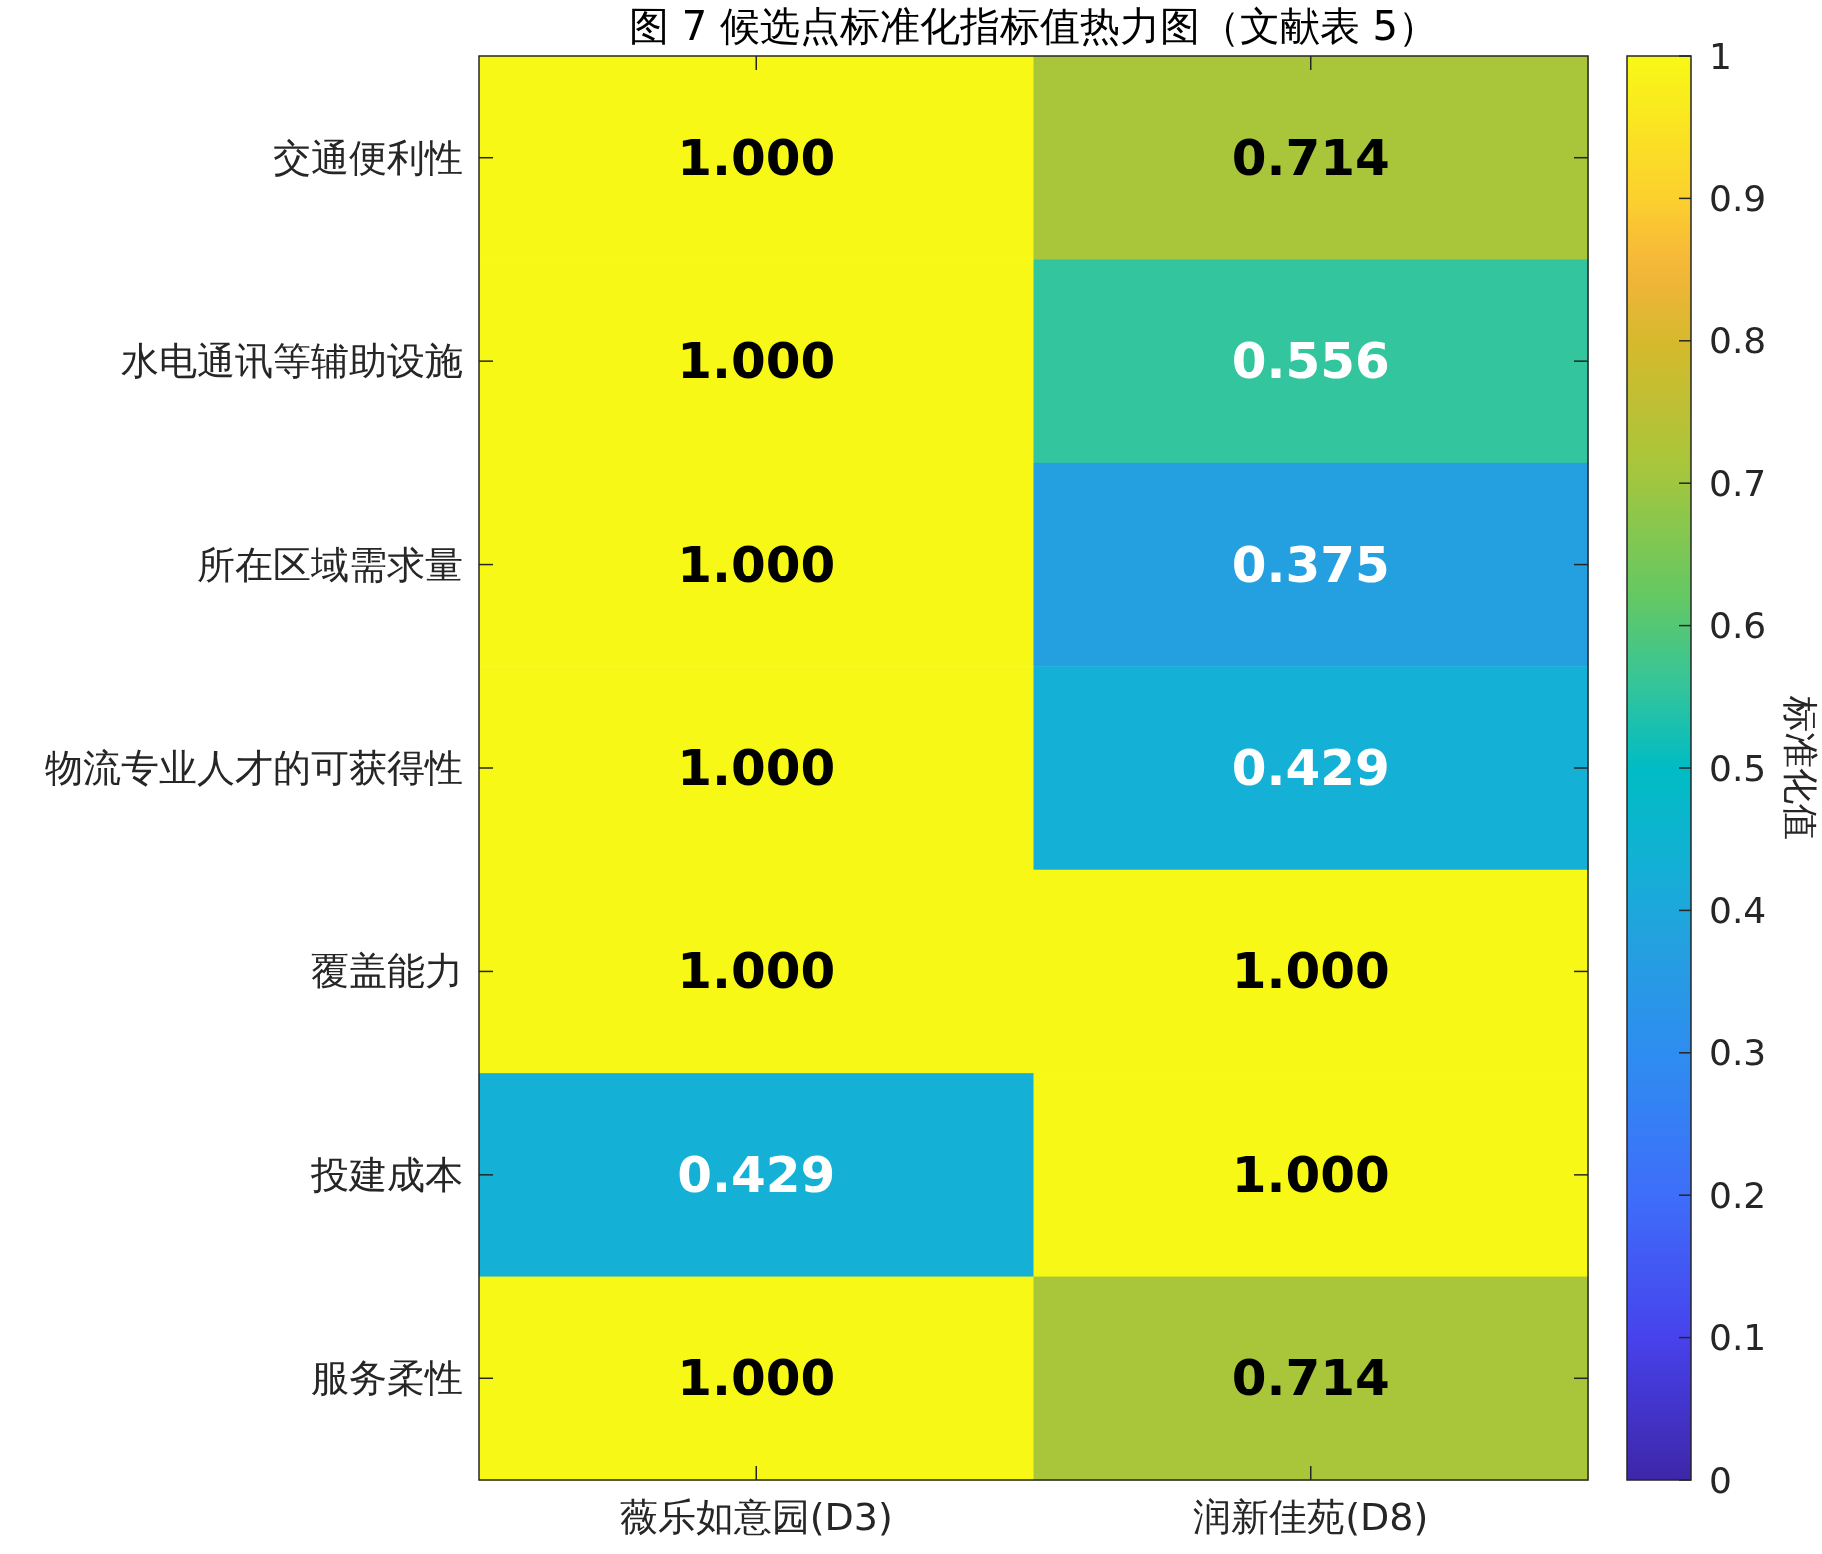 The height and width of the screenshot is (1554, 1822). What do you see at coordinates (1033, 26) in the screenshot?
I see `chart-title: 图 7 候选点标准化指标值热力图（文献表 5）` at bounding box center [1033, 26].